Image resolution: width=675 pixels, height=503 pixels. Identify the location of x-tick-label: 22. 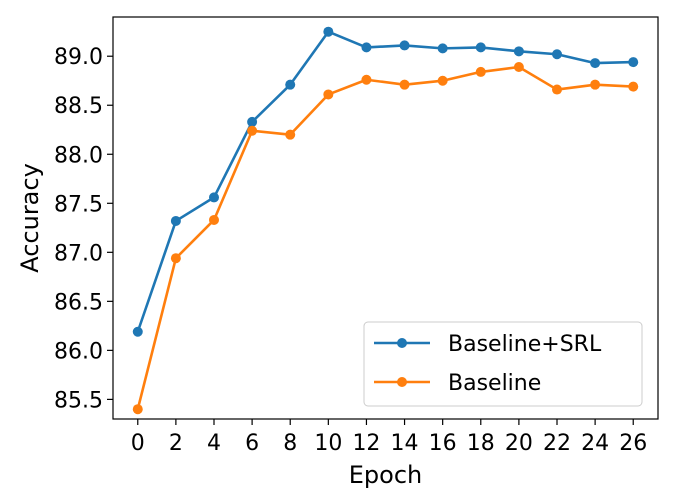
(557, 443).